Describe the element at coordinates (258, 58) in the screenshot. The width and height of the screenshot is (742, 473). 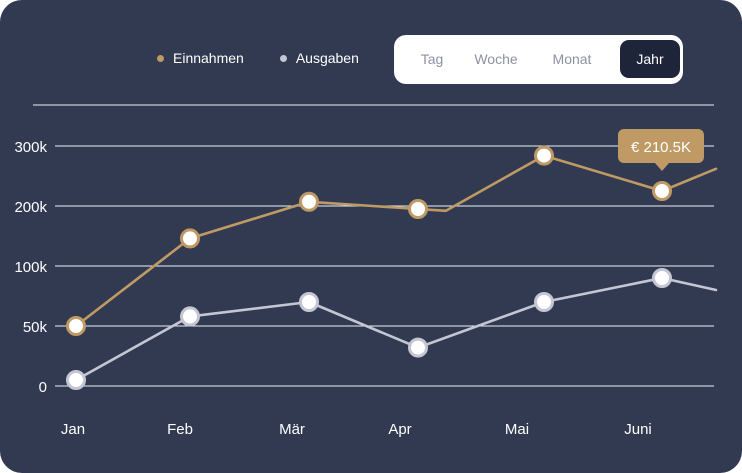
I see `legend: Einnahmen Ausgaben` at that location.